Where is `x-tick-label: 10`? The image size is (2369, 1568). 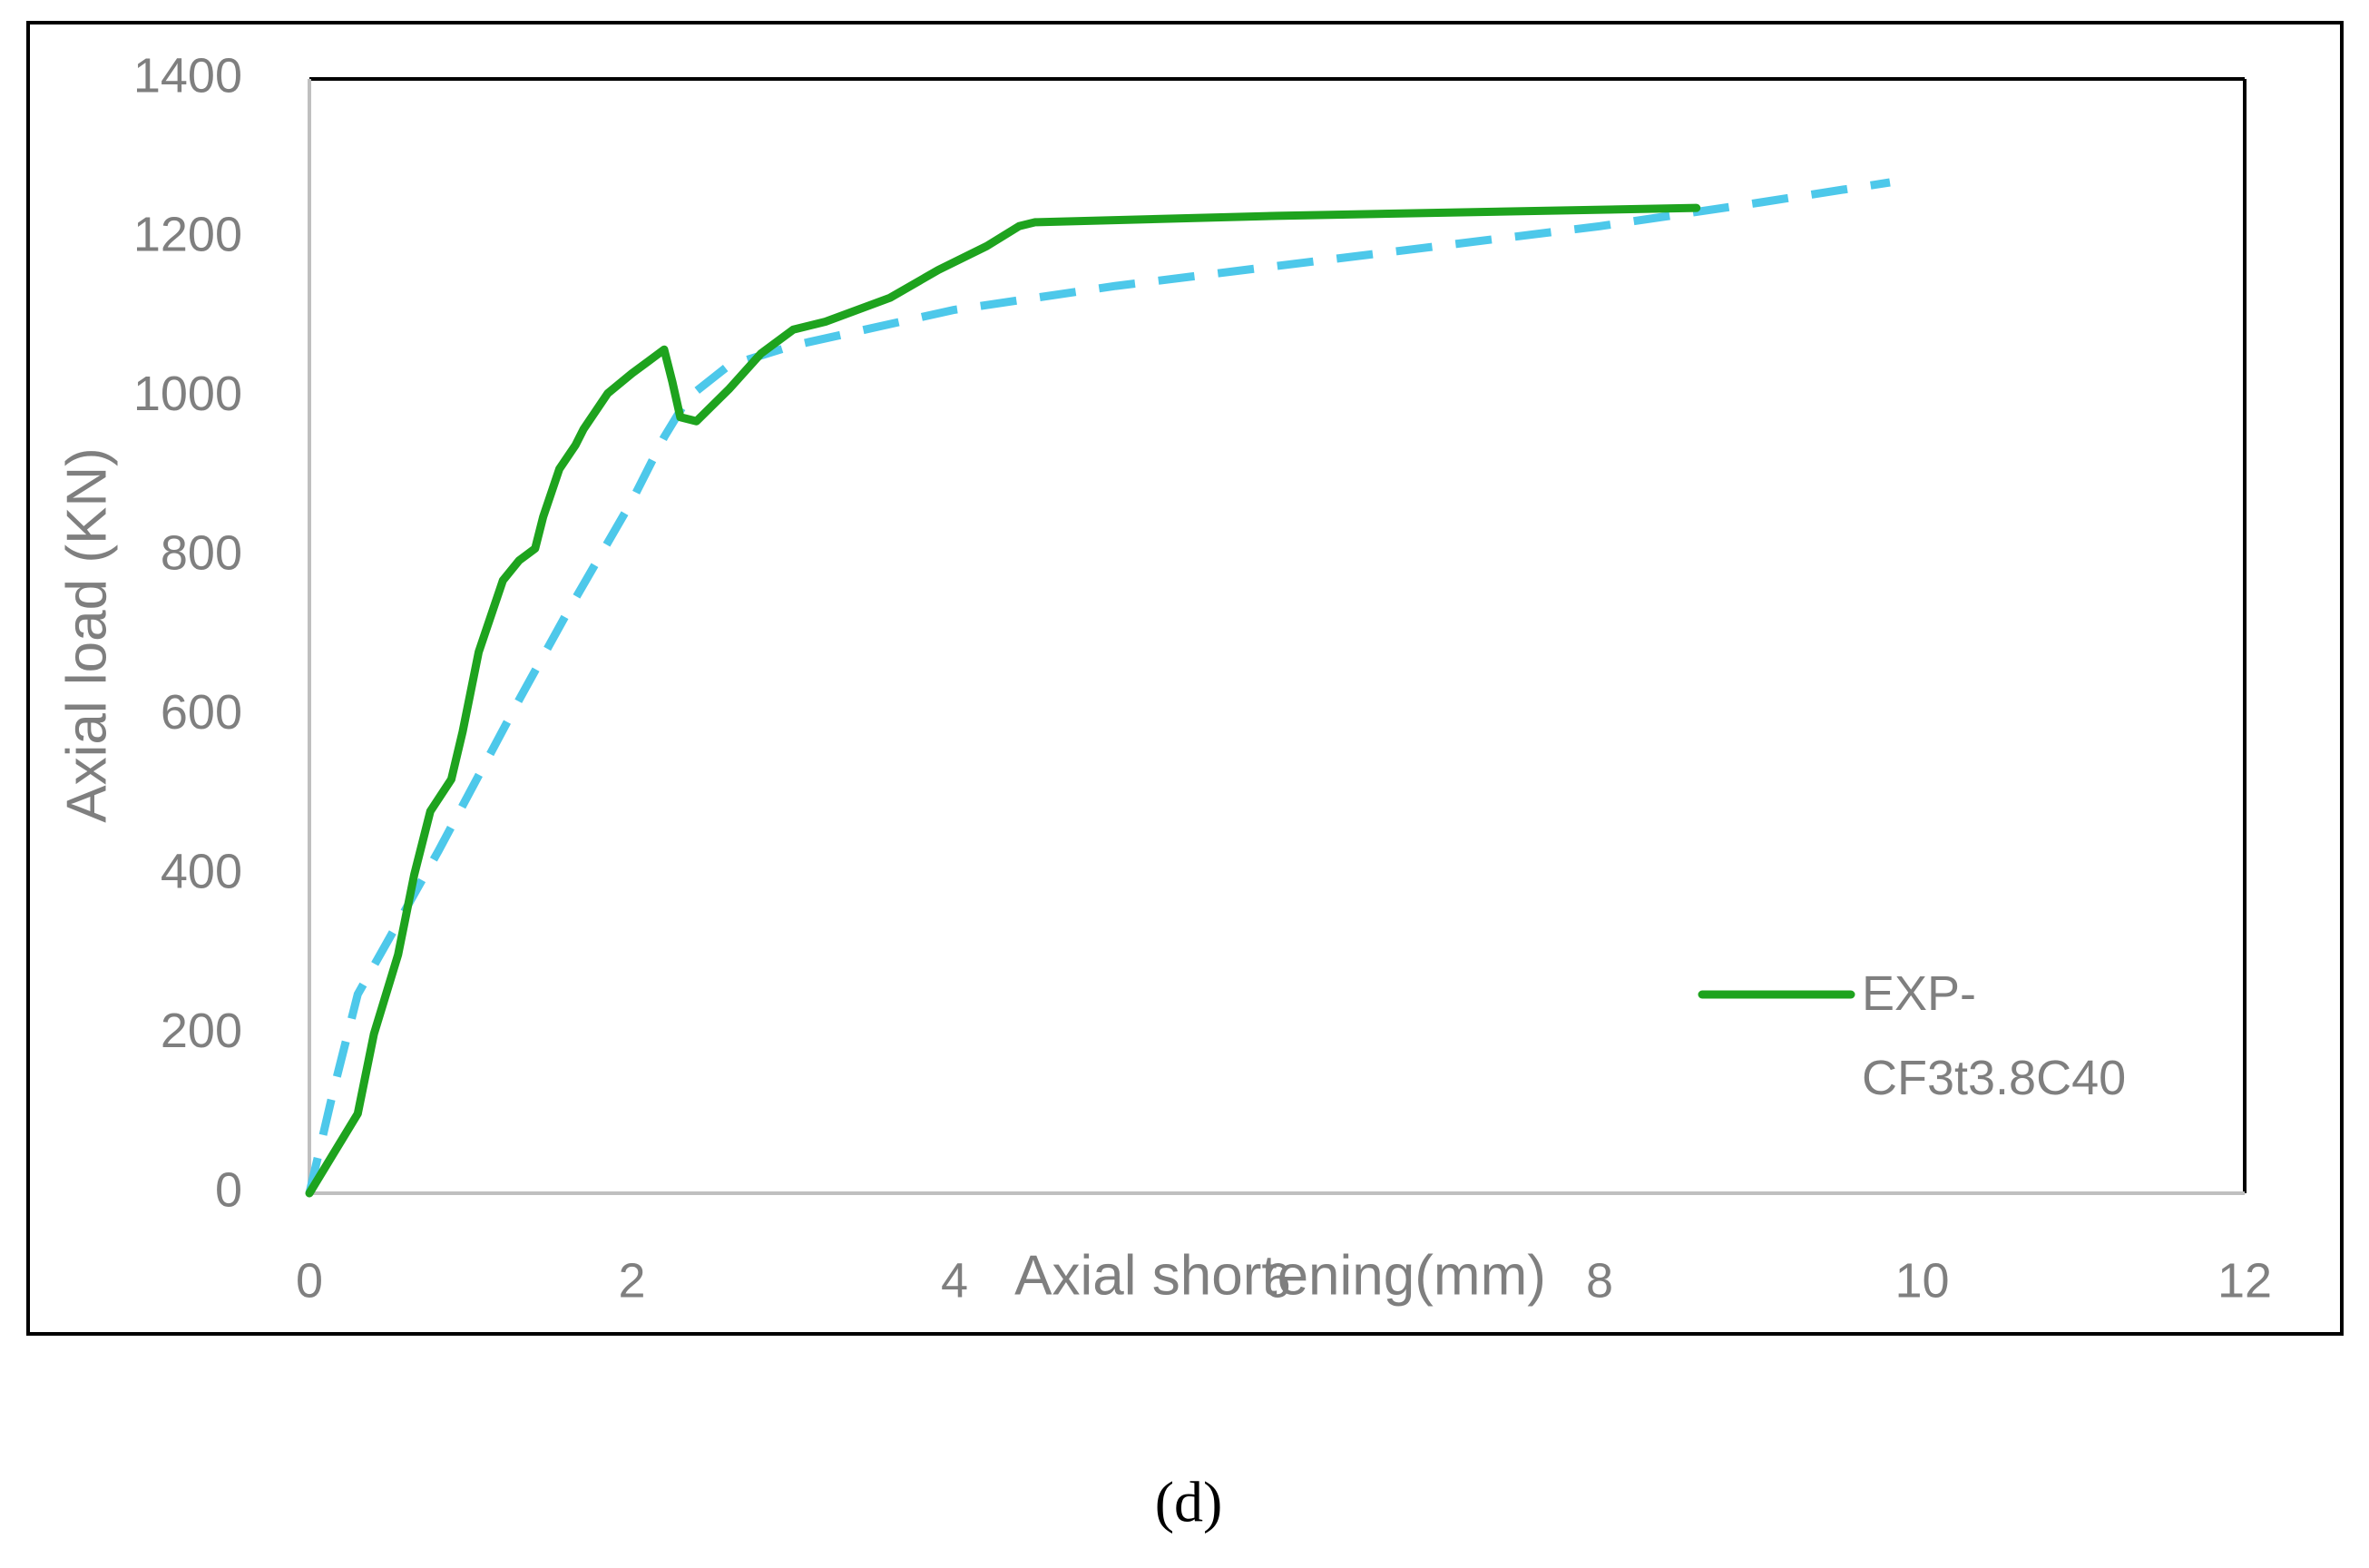
x-tick-label: 10 is located at coordinates (1921, 1280).